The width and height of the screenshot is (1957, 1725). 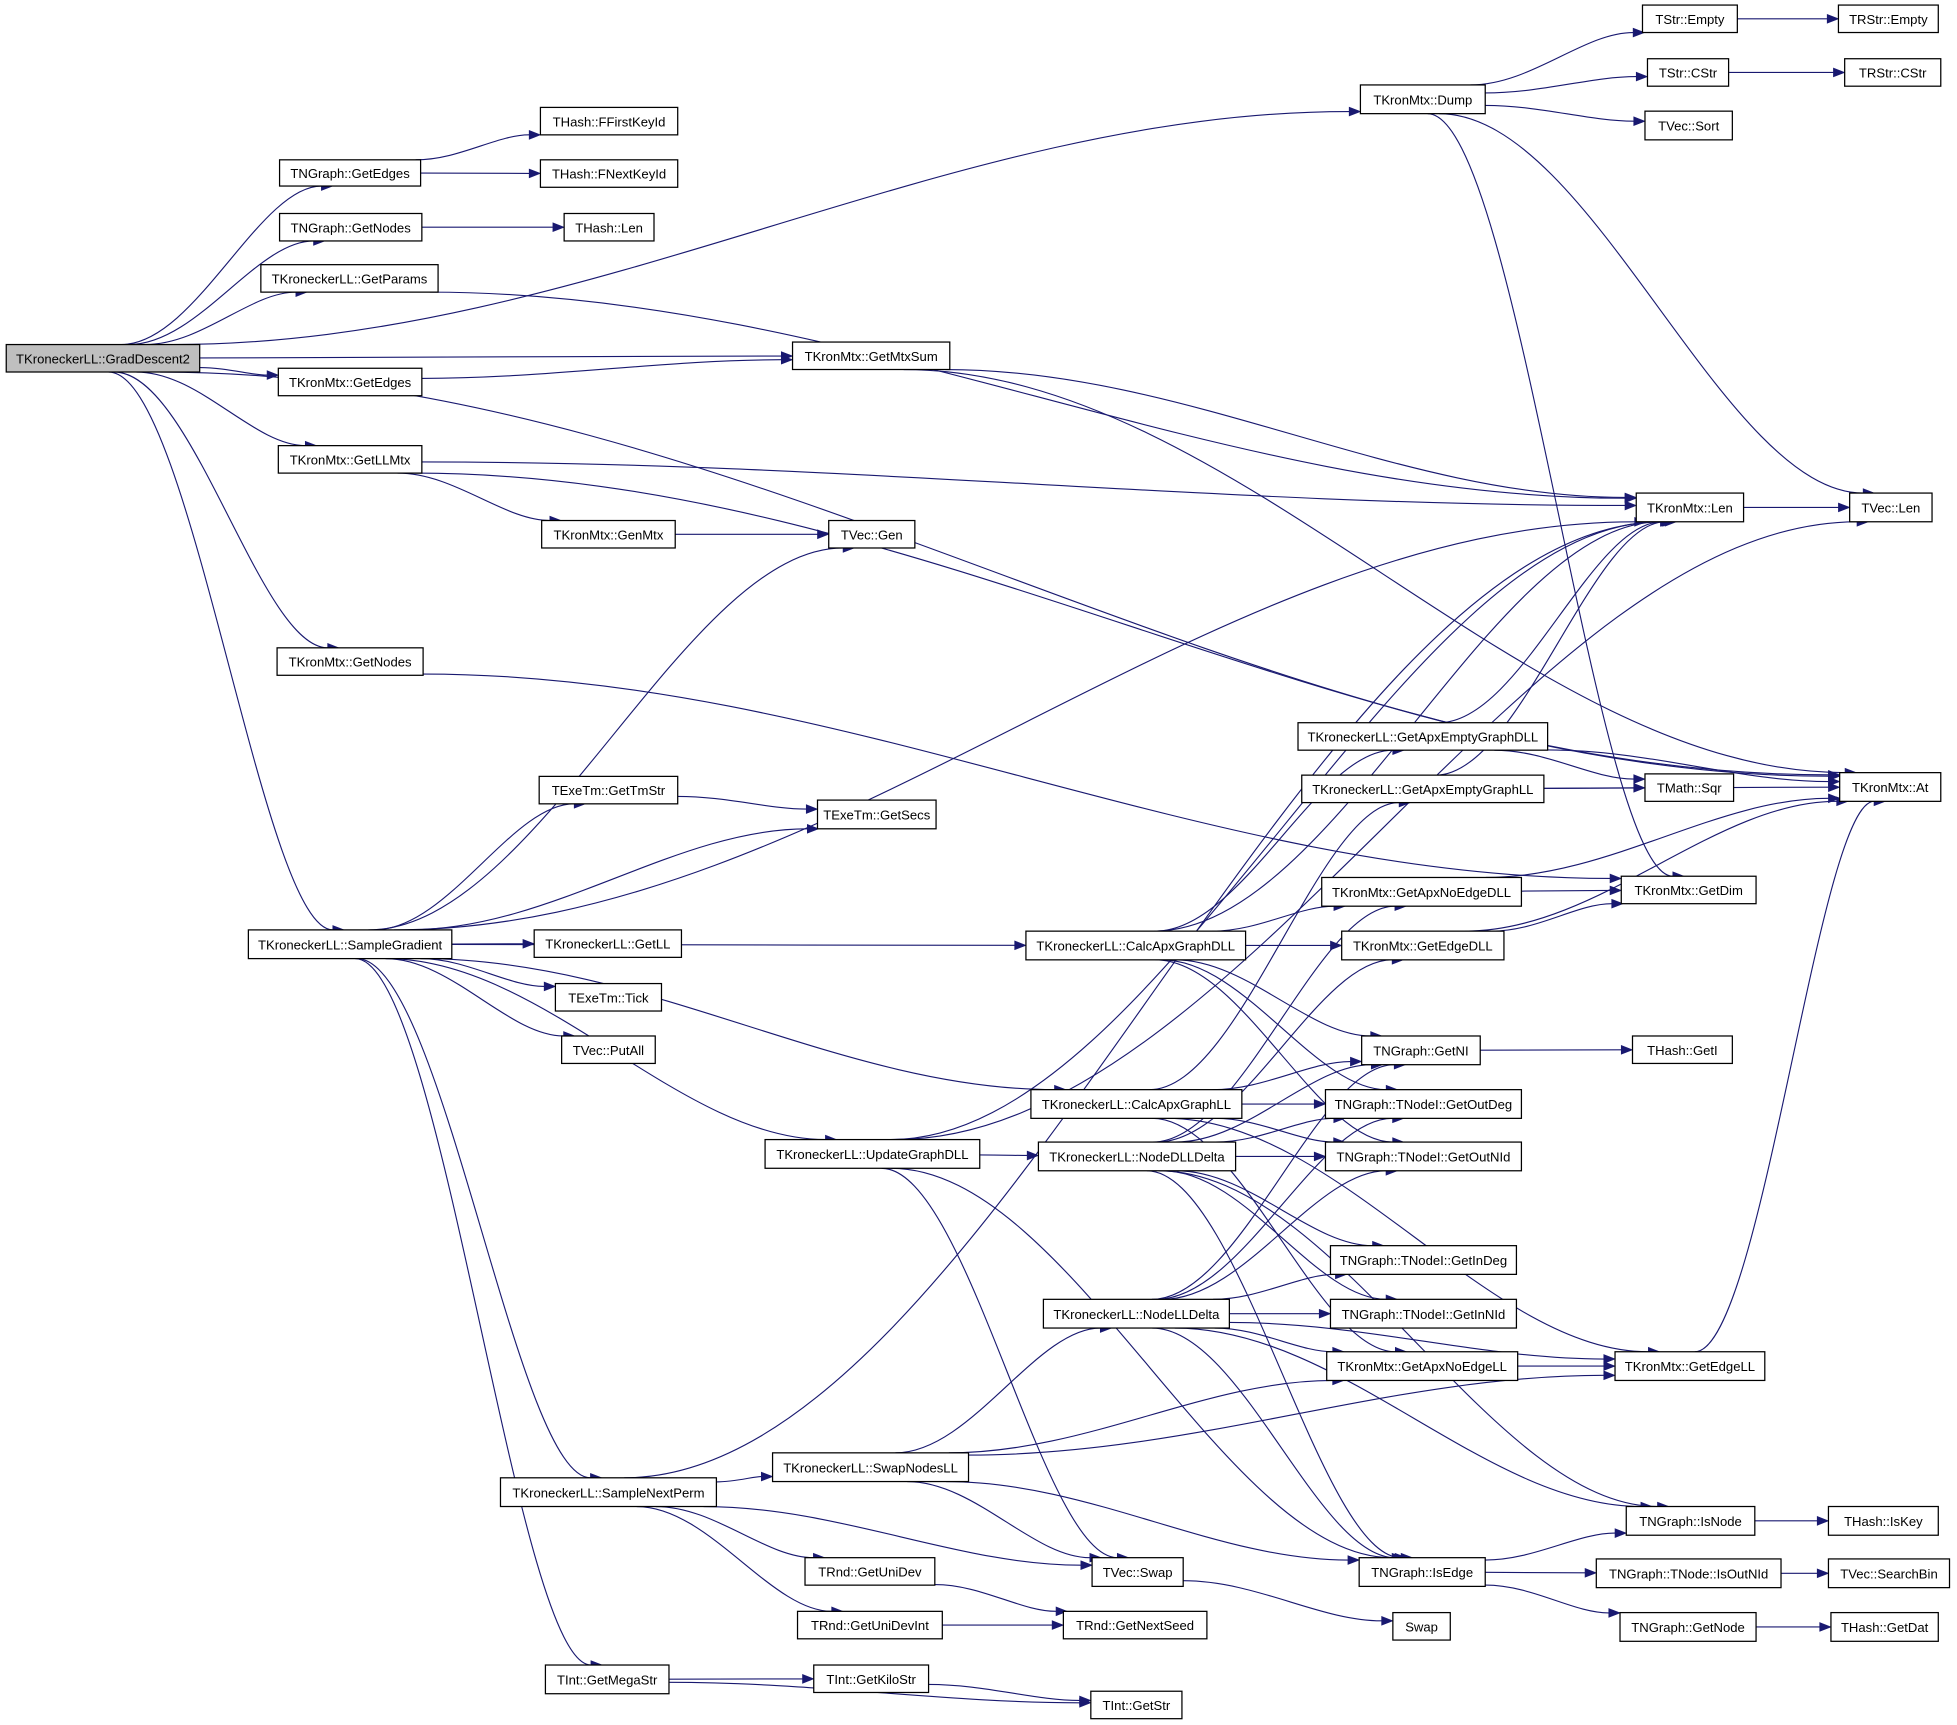 What do you see at coordinates (1273, 1024) in the screenshot?
I see `edge-tkroneckerll-nodedlldelta-to-tkronmtx-getapxnoedgedll` at bounding box center [1273, 1024].